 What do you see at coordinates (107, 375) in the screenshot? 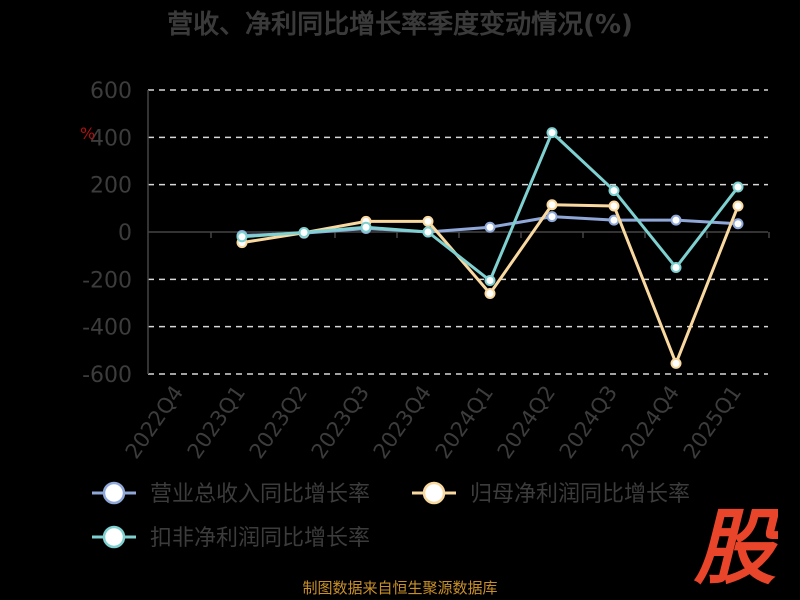
I see `y-tick-label: -600` at bounding box center [107, 375].